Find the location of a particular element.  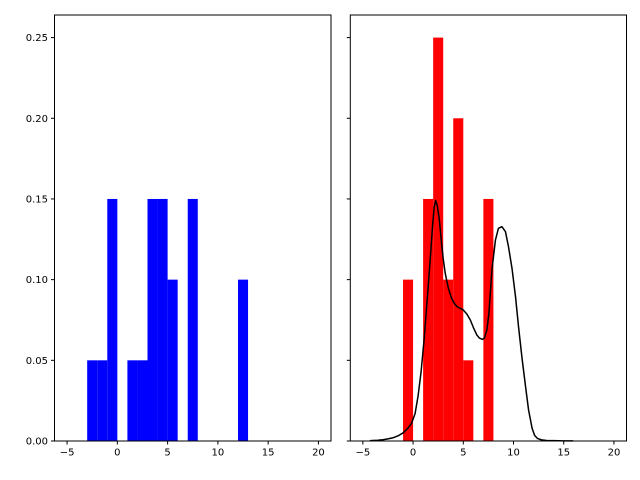

y-tick-label: 0.15 is located at coordinates (37, 199).